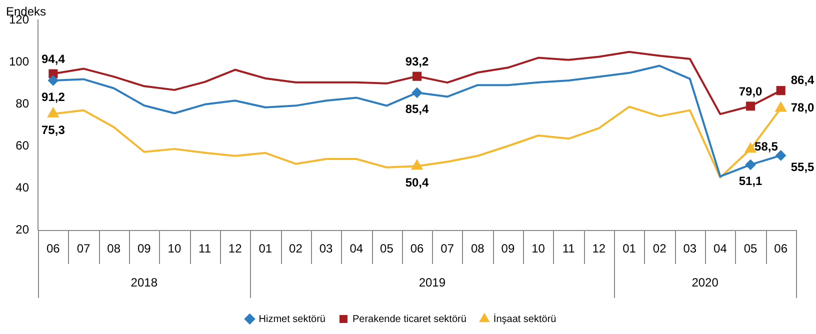 This screenshot has width=816, height=334. I want to click on data-label: 85,4, so click(417, 109).